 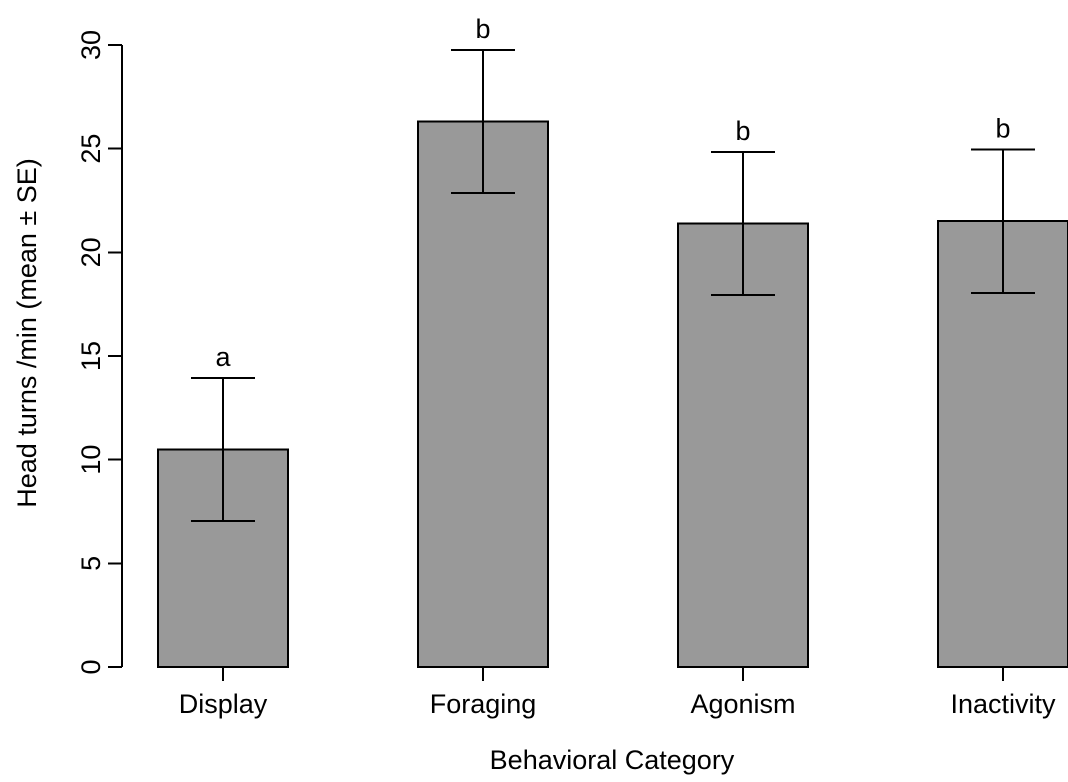 I want to click on y-tick-label: 0, so click(x=91, y=666).